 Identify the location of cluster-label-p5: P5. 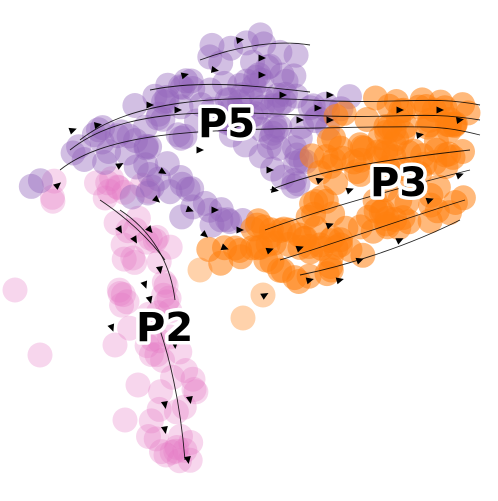
(226, 124).